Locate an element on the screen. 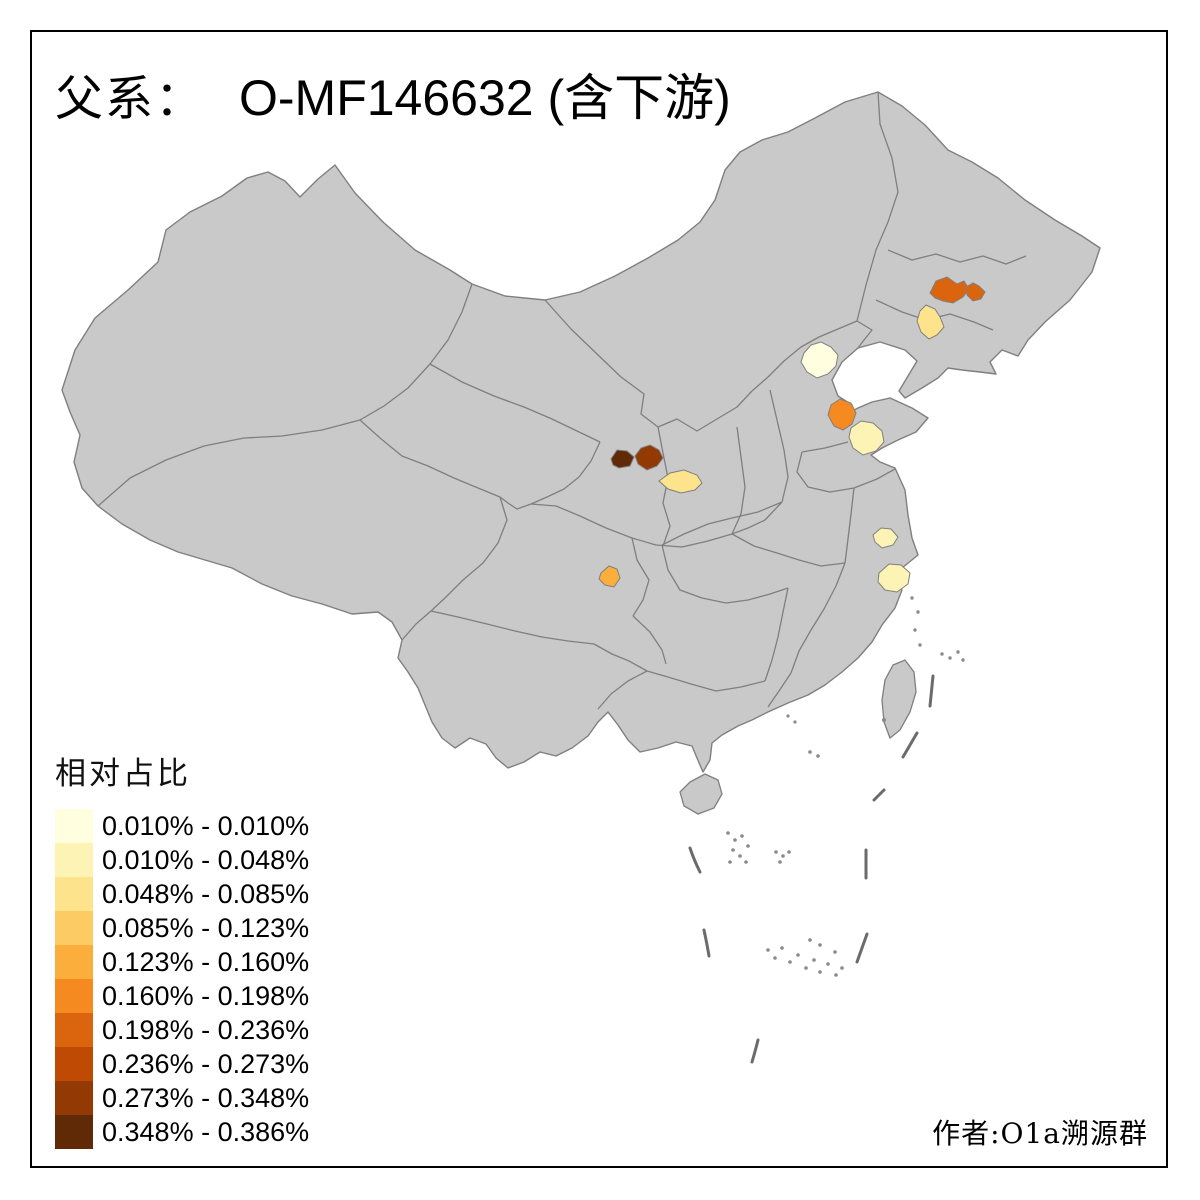 This screenshot has width=1200, height=1200. title-main: O-MF146632 (含下游) is located at coordinates (485, 98).